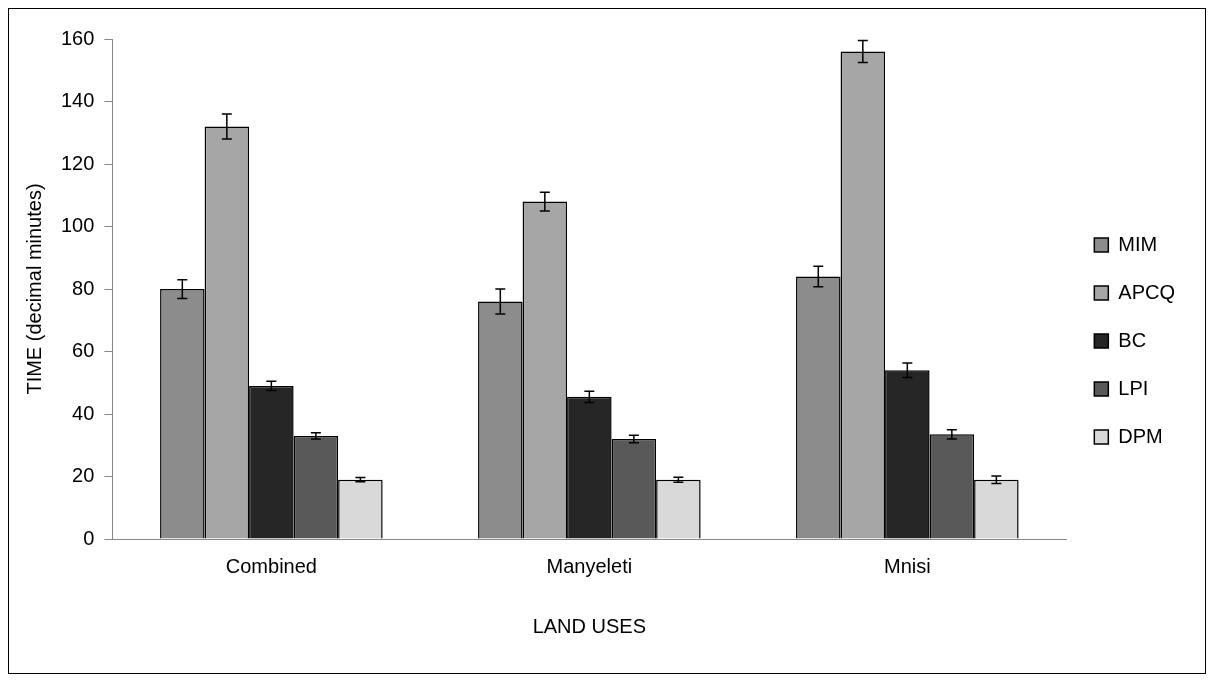 This screenshot has height=682, width=1214. Describe the element at coordinates (589, 565) in the screenshot. I see `x-tick-label: Manyeleti` at that location.